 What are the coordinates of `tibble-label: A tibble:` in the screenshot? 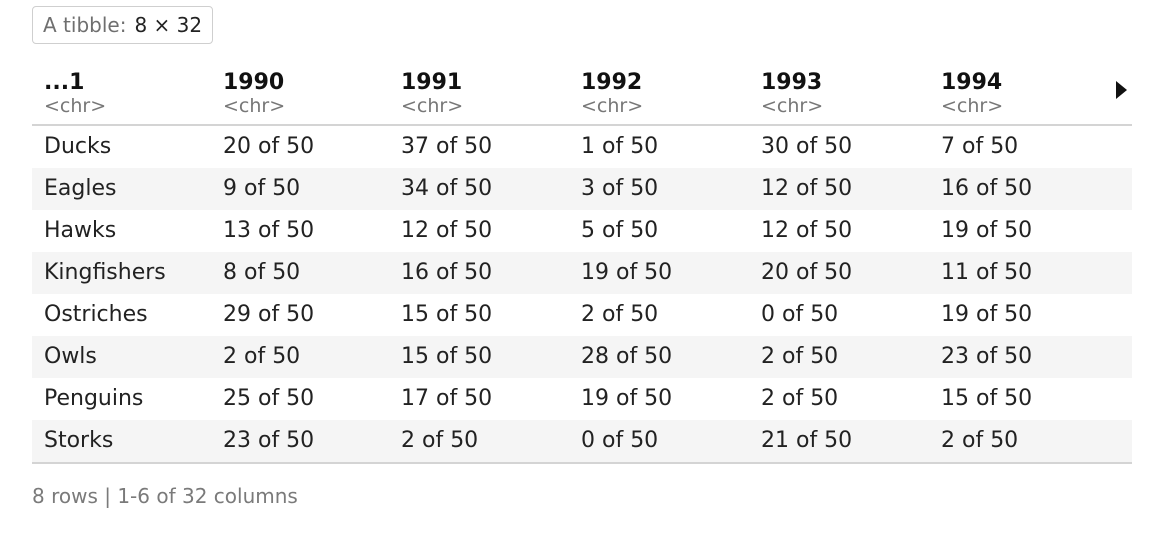 It's located at (85, 25).